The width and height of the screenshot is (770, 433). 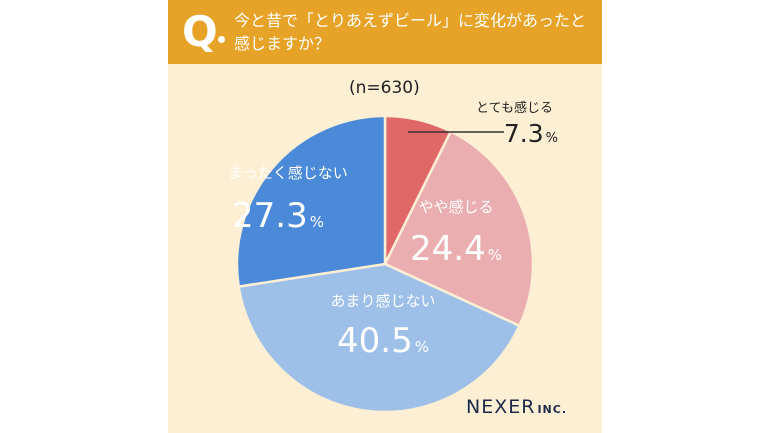 What do you see at coordinates (278, 216) in the screenshot?
I see `slice-value: 27.3%` at bounding box center [278, 216].